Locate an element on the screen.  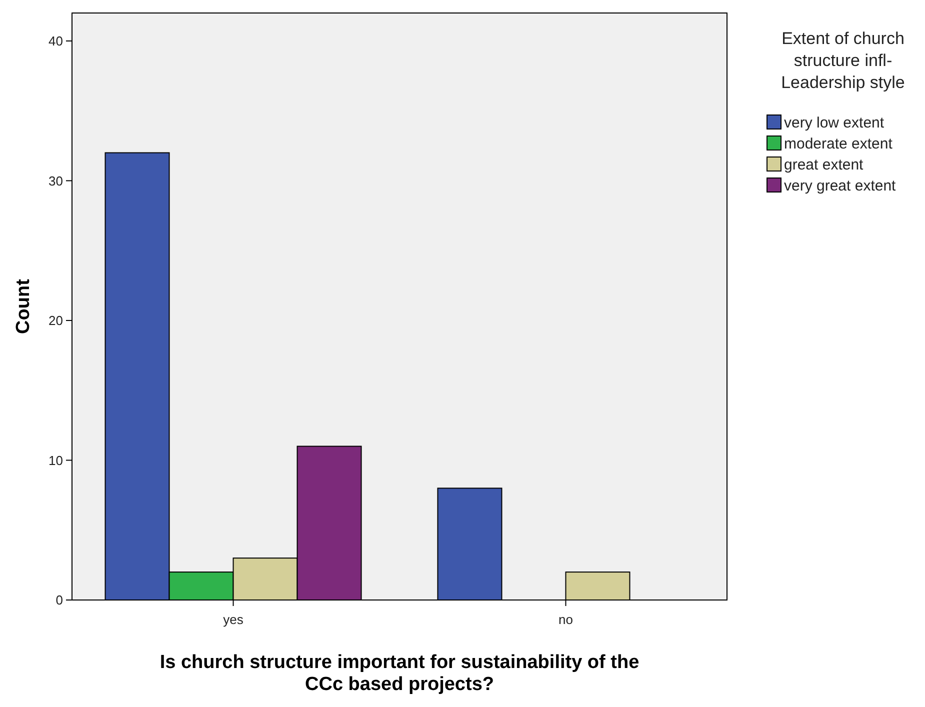
x-axis-title: Is church structure important for sustainability of the CCc based projects? is located at coordinates (400, 673).